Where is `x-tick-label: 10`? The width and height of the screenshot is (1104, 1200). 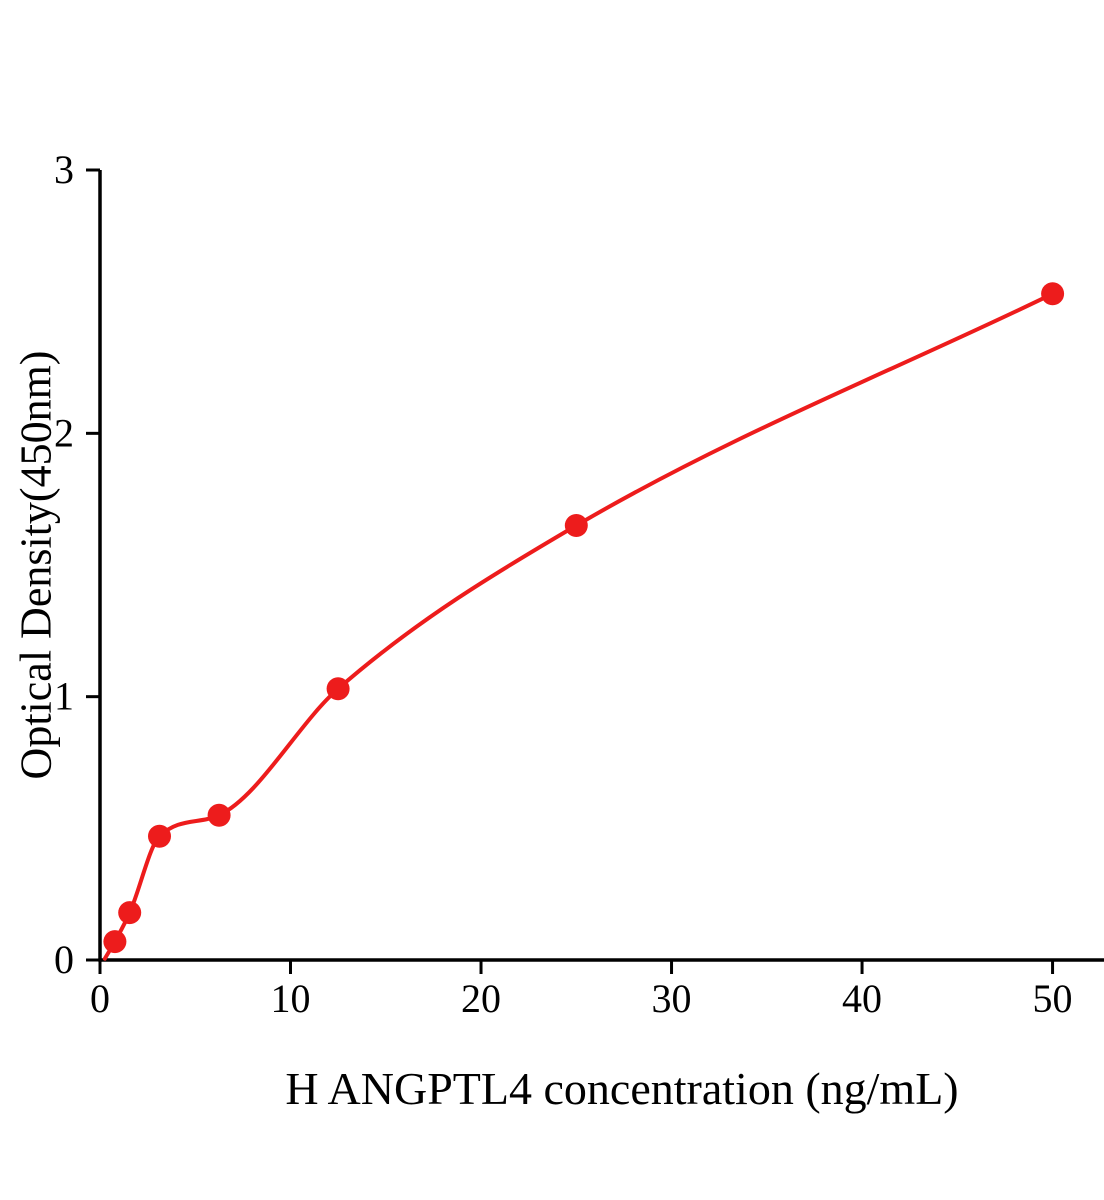
x-tick-label: 10 is located at coordinates (291, 998).